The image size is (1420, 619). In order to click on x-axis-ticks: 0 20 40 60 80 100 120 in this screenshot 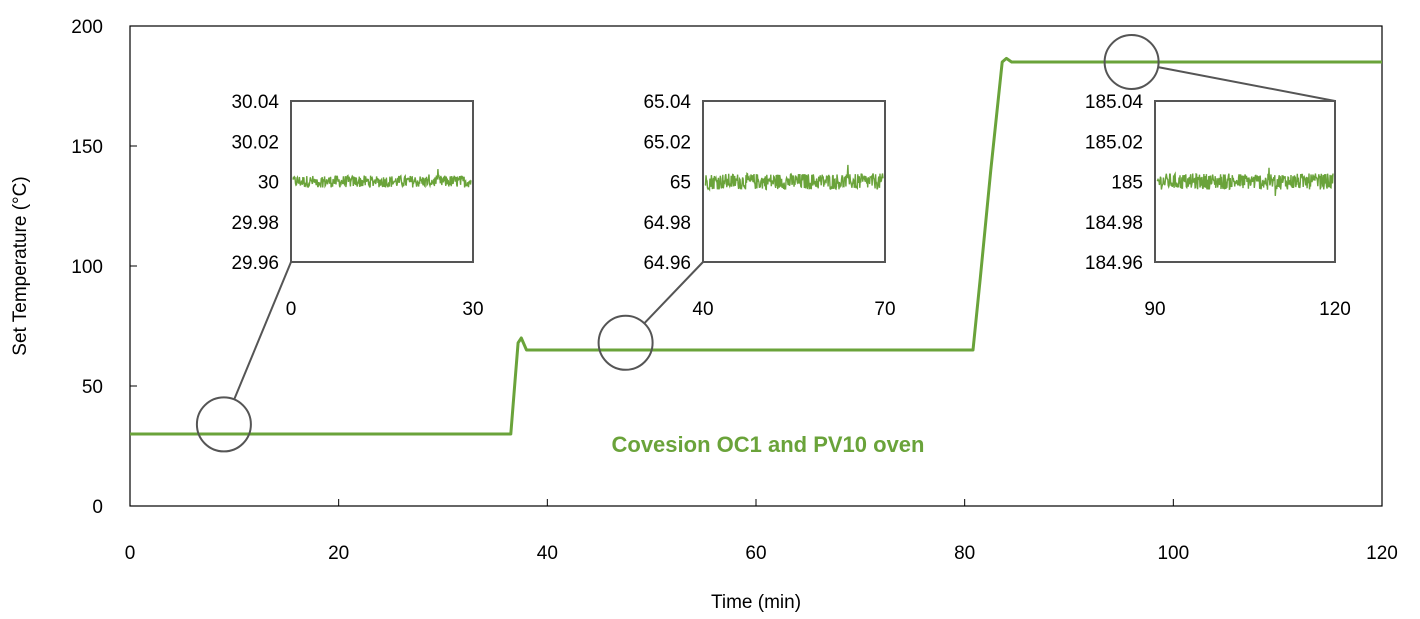, I will do `click(761, 531)`.